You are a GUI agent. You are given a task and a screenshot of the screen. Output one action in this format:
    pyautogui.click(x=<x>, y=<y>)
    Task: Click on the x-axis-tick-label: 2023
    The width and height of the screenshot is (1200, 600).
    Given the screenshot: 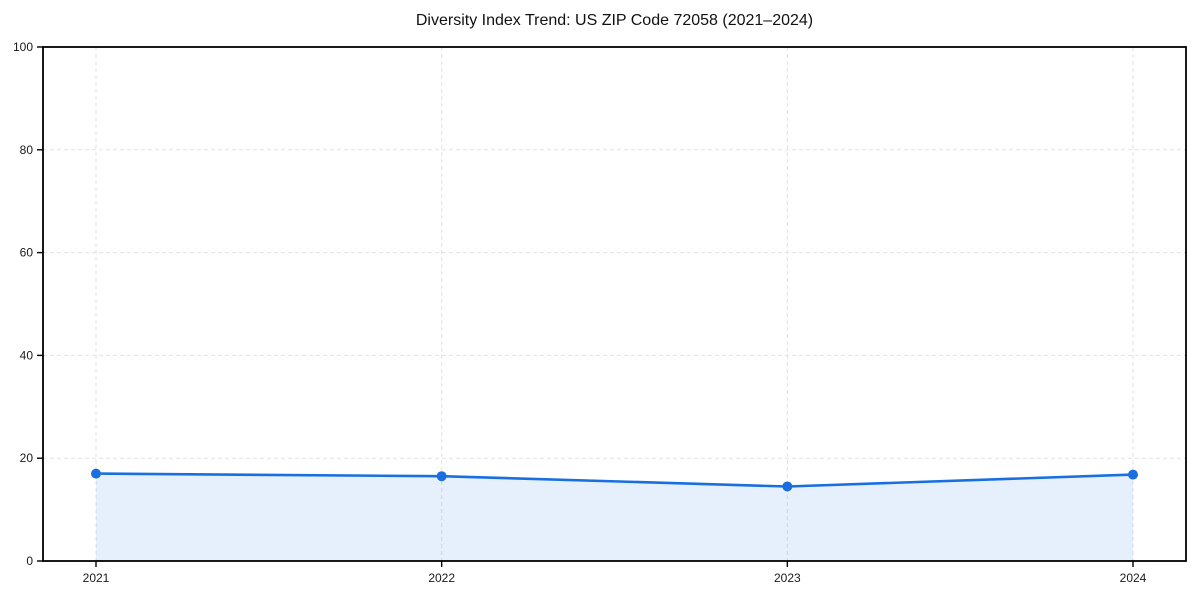 What is the action you would take?
    pyautogui.click(x=787, y=578)
    